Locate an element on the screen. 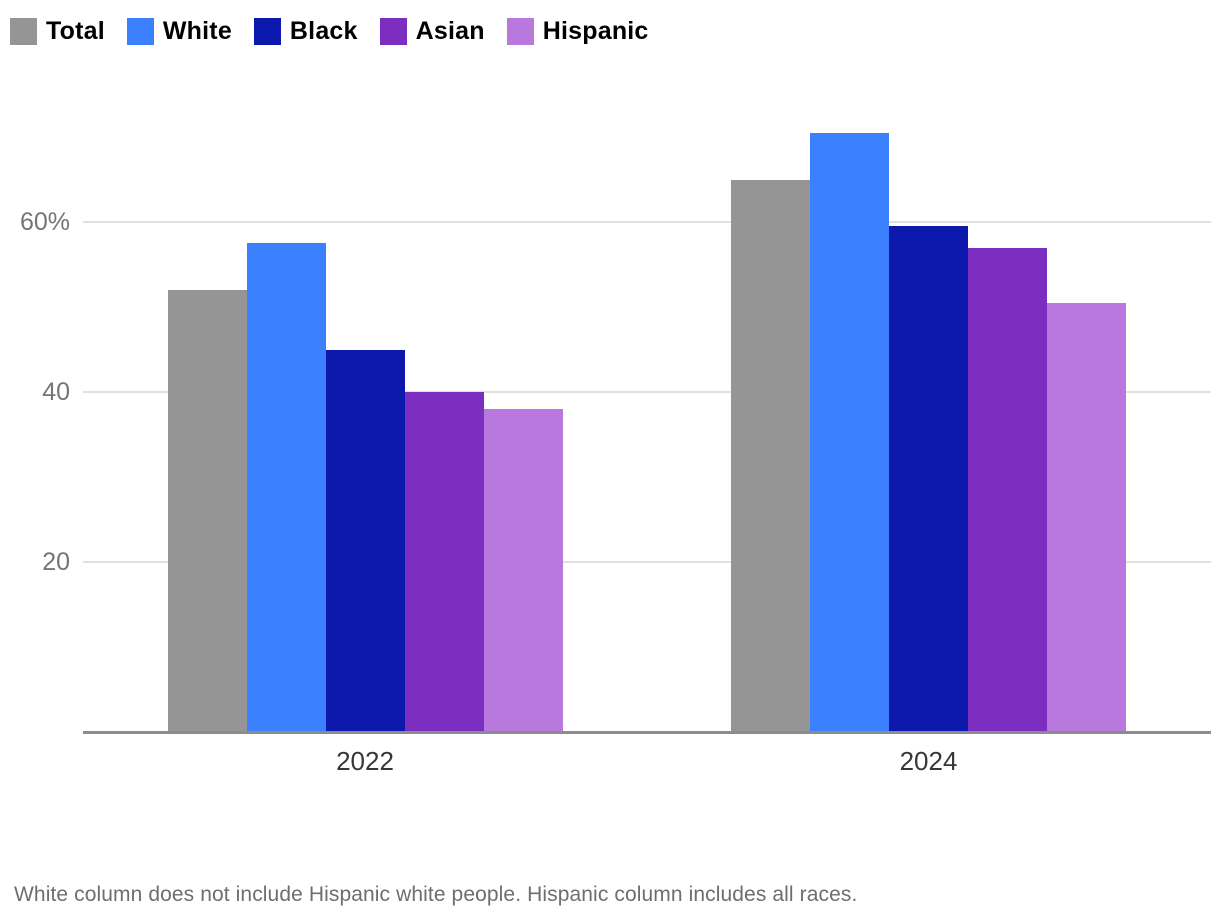 The height and width of the screenshot is (924, 1220). bar-2024-total is located at coordinates (770, 455).